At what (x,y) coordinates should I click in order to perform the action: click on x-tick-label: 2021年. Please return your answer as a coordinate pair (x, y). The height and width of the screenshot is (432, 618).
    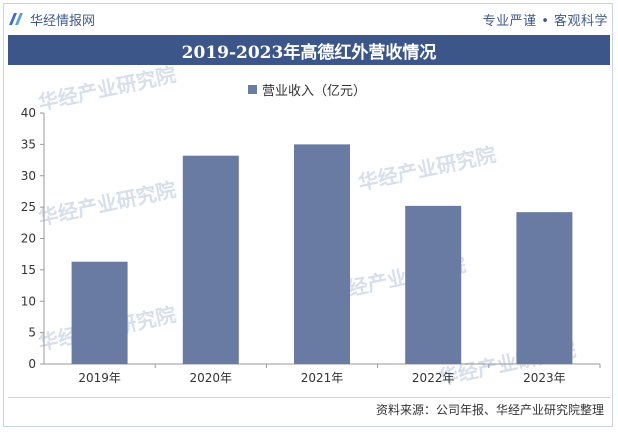
    Looking at the image, I should click on (322, 378).